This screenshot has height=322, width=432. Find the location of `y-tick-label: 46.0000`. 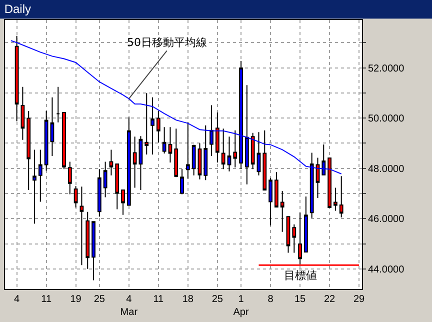

y-tick-label: 46.0000 is located at coordinates (386, 220).